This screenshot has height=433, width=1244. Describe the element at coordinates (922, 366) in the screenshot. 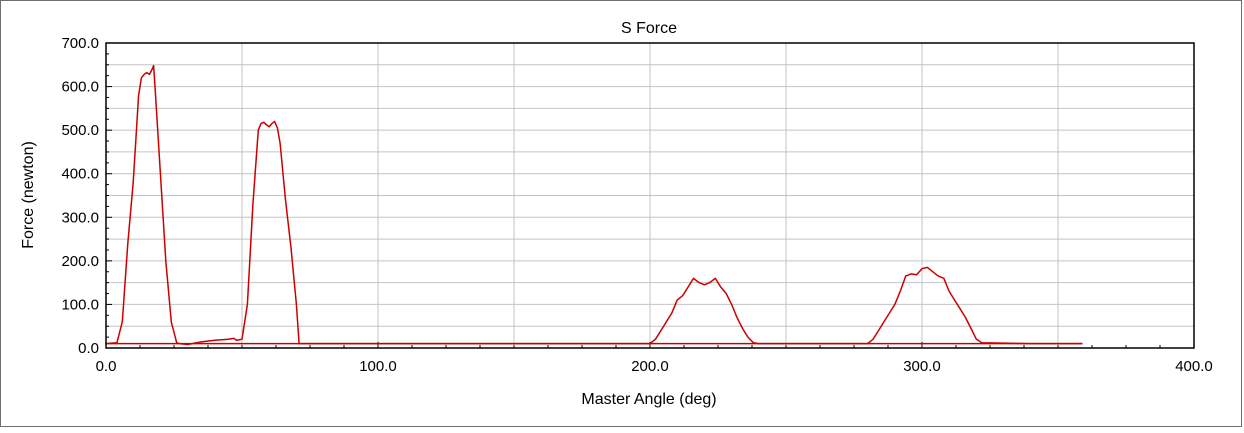

I see `x-tick-label: 300.0` at that location.